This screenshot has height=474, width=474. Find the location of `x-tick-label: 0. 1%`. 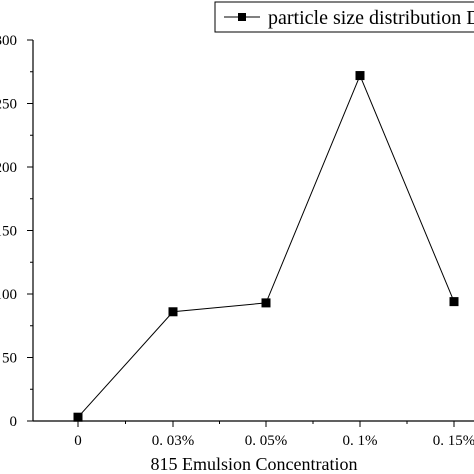

x-tick-label: 0. 1% is located at coordinates (360, 441).